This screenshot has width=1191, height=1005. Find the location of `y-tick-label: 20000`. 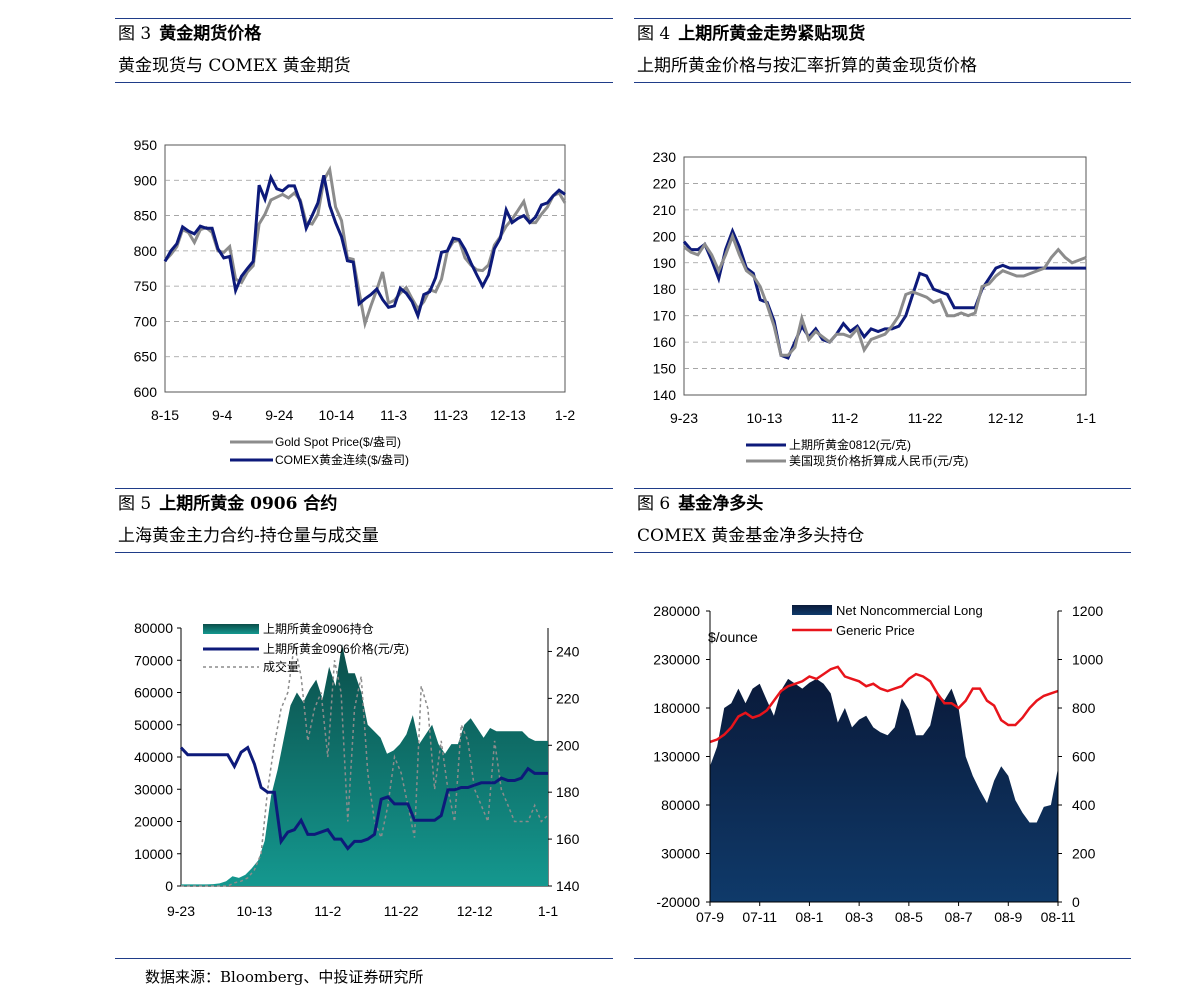

y-tick-label: 20000 is located at coordinates (153, 822).